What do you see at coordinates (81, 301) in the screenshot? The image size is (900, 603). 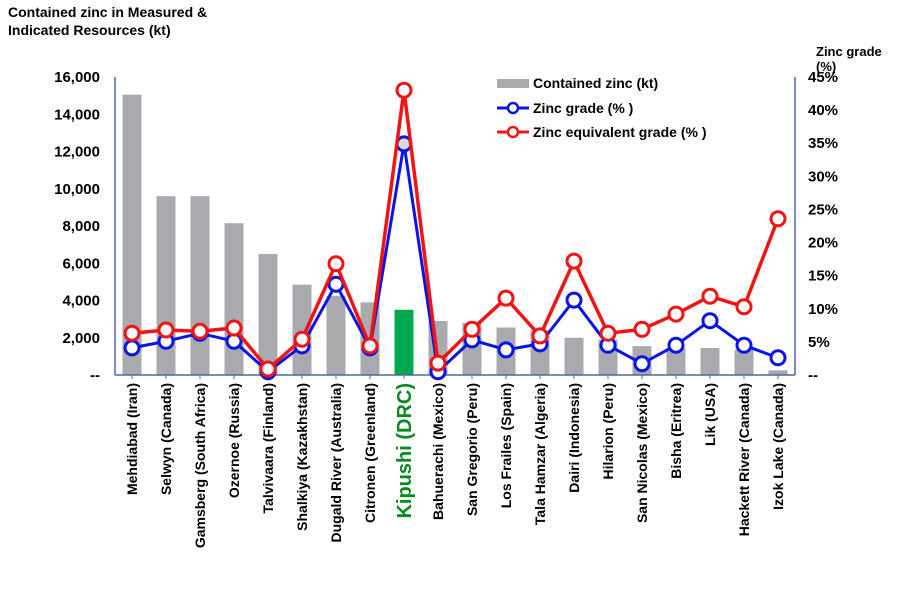 I see `left-tick-label: 4,000` at bounding box center [81, 301].